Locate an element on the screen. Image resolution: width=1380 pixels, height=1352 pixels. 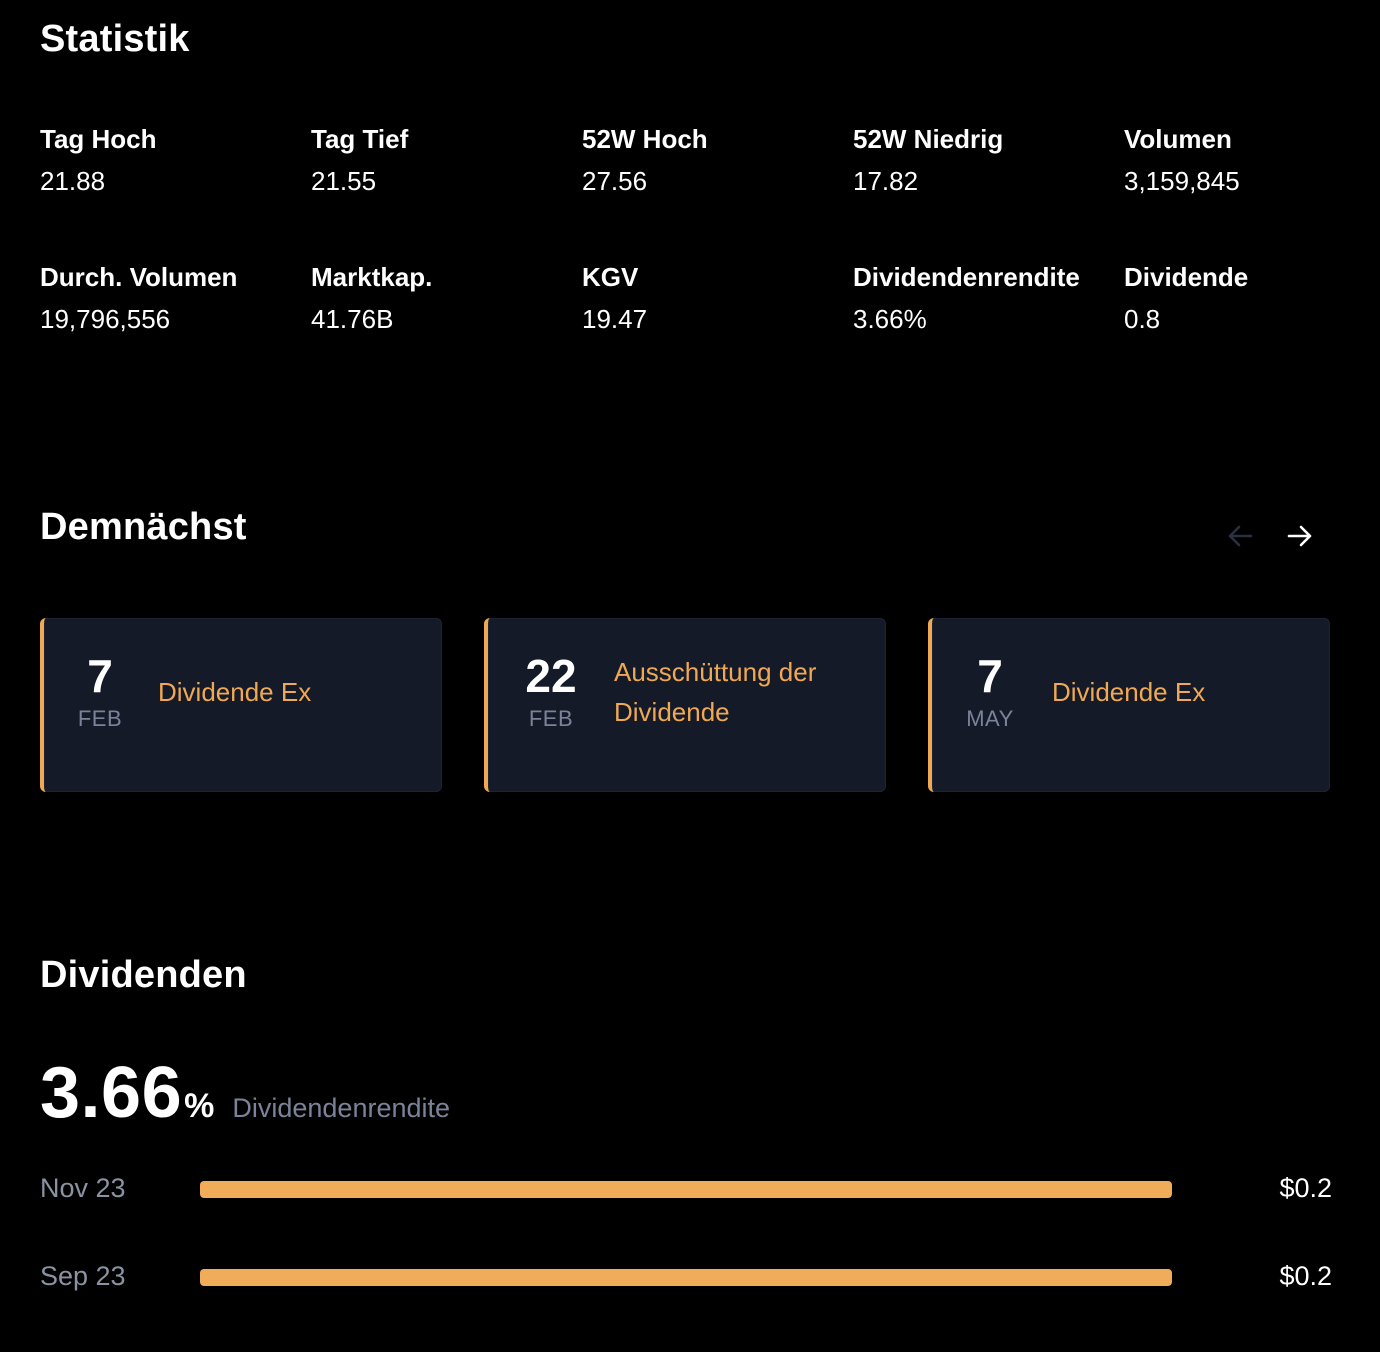
event-date: 7 MAY is located at coordinates (990, 691).